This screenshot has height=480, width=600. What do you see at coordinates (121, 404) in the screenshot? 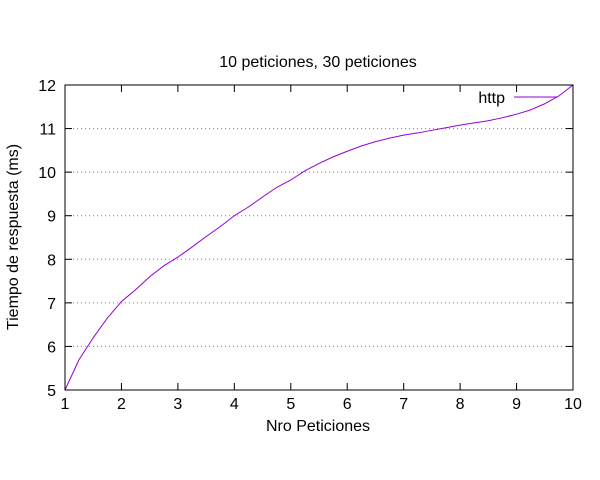
I see `x-tick-label: 2` at bounding box center [121, 404].